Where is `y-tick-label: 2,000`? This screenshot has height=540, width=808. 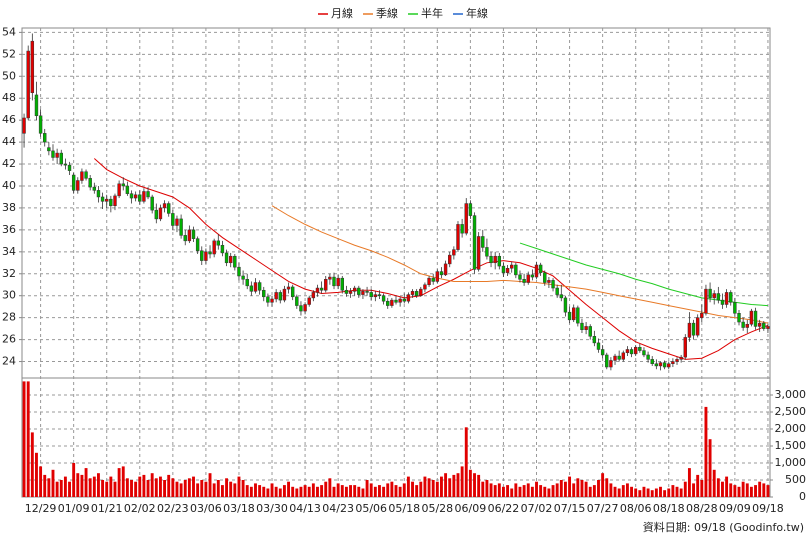
y-tick-label: 2,000 is located at coordinates (791, 428).